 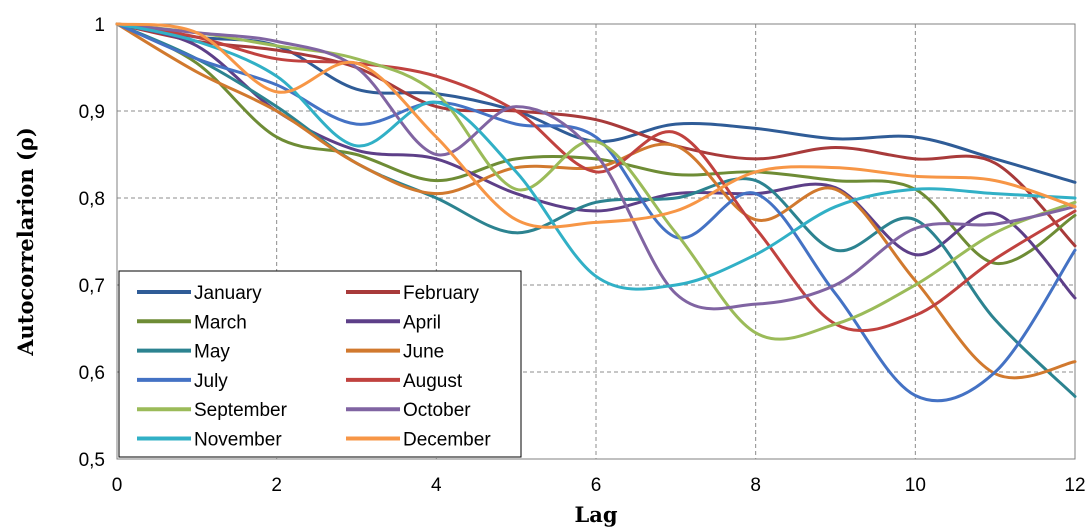 I want to click on legend-label-february: February, so click(x=441, y=293).